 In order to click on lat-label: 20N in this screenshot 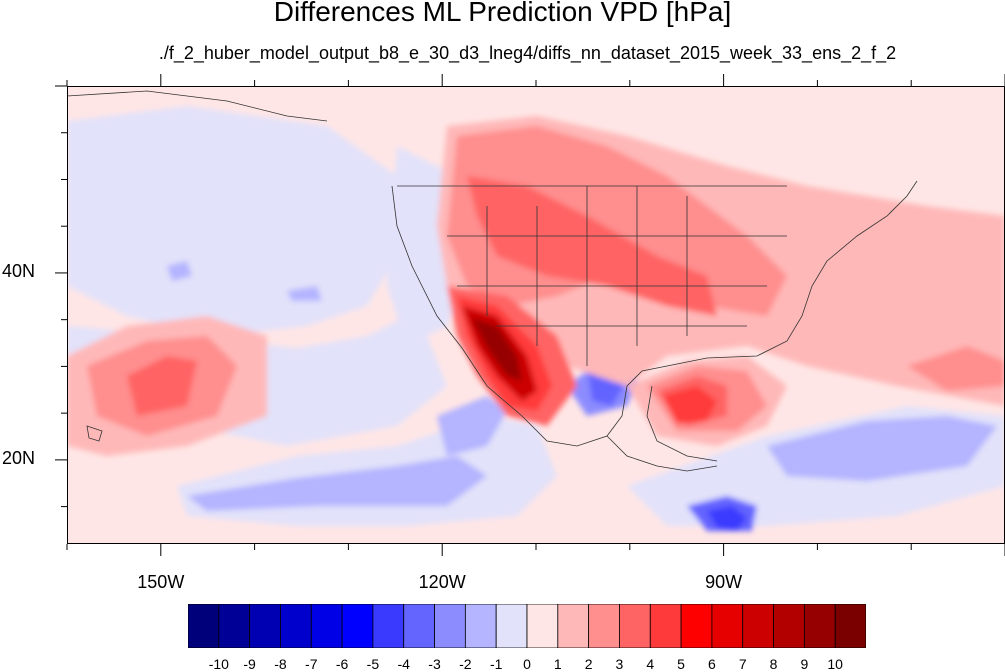, I will do `click(19, 457)`.